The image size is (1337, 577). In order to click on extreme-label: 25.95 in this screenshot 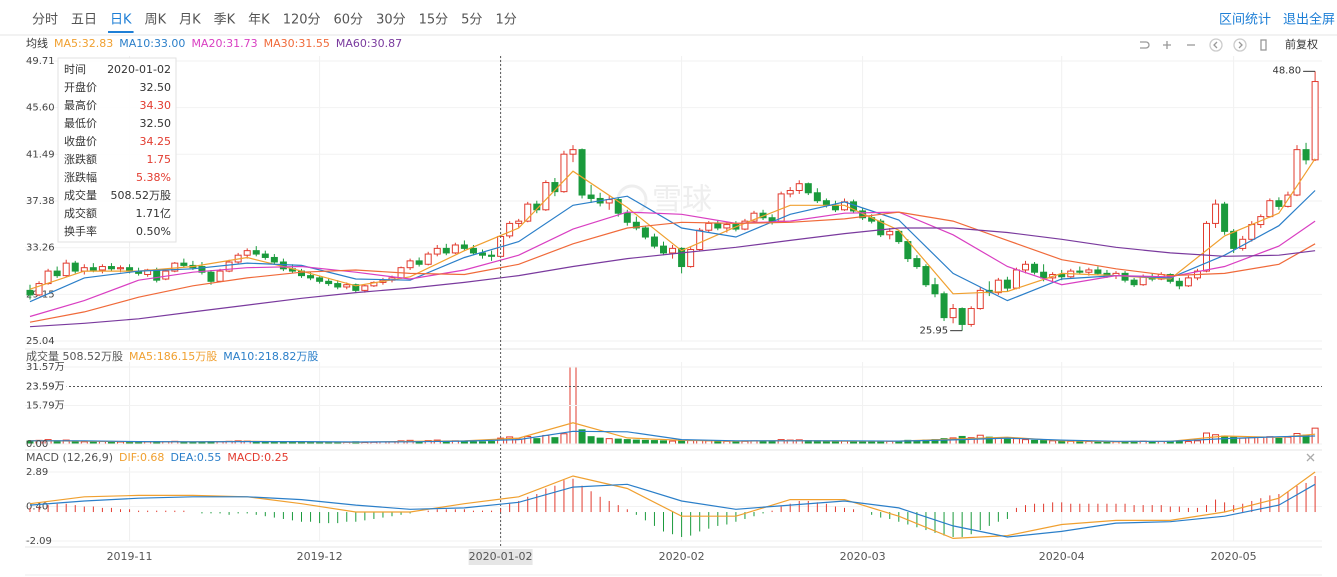, I will do `click(934, 331)`.